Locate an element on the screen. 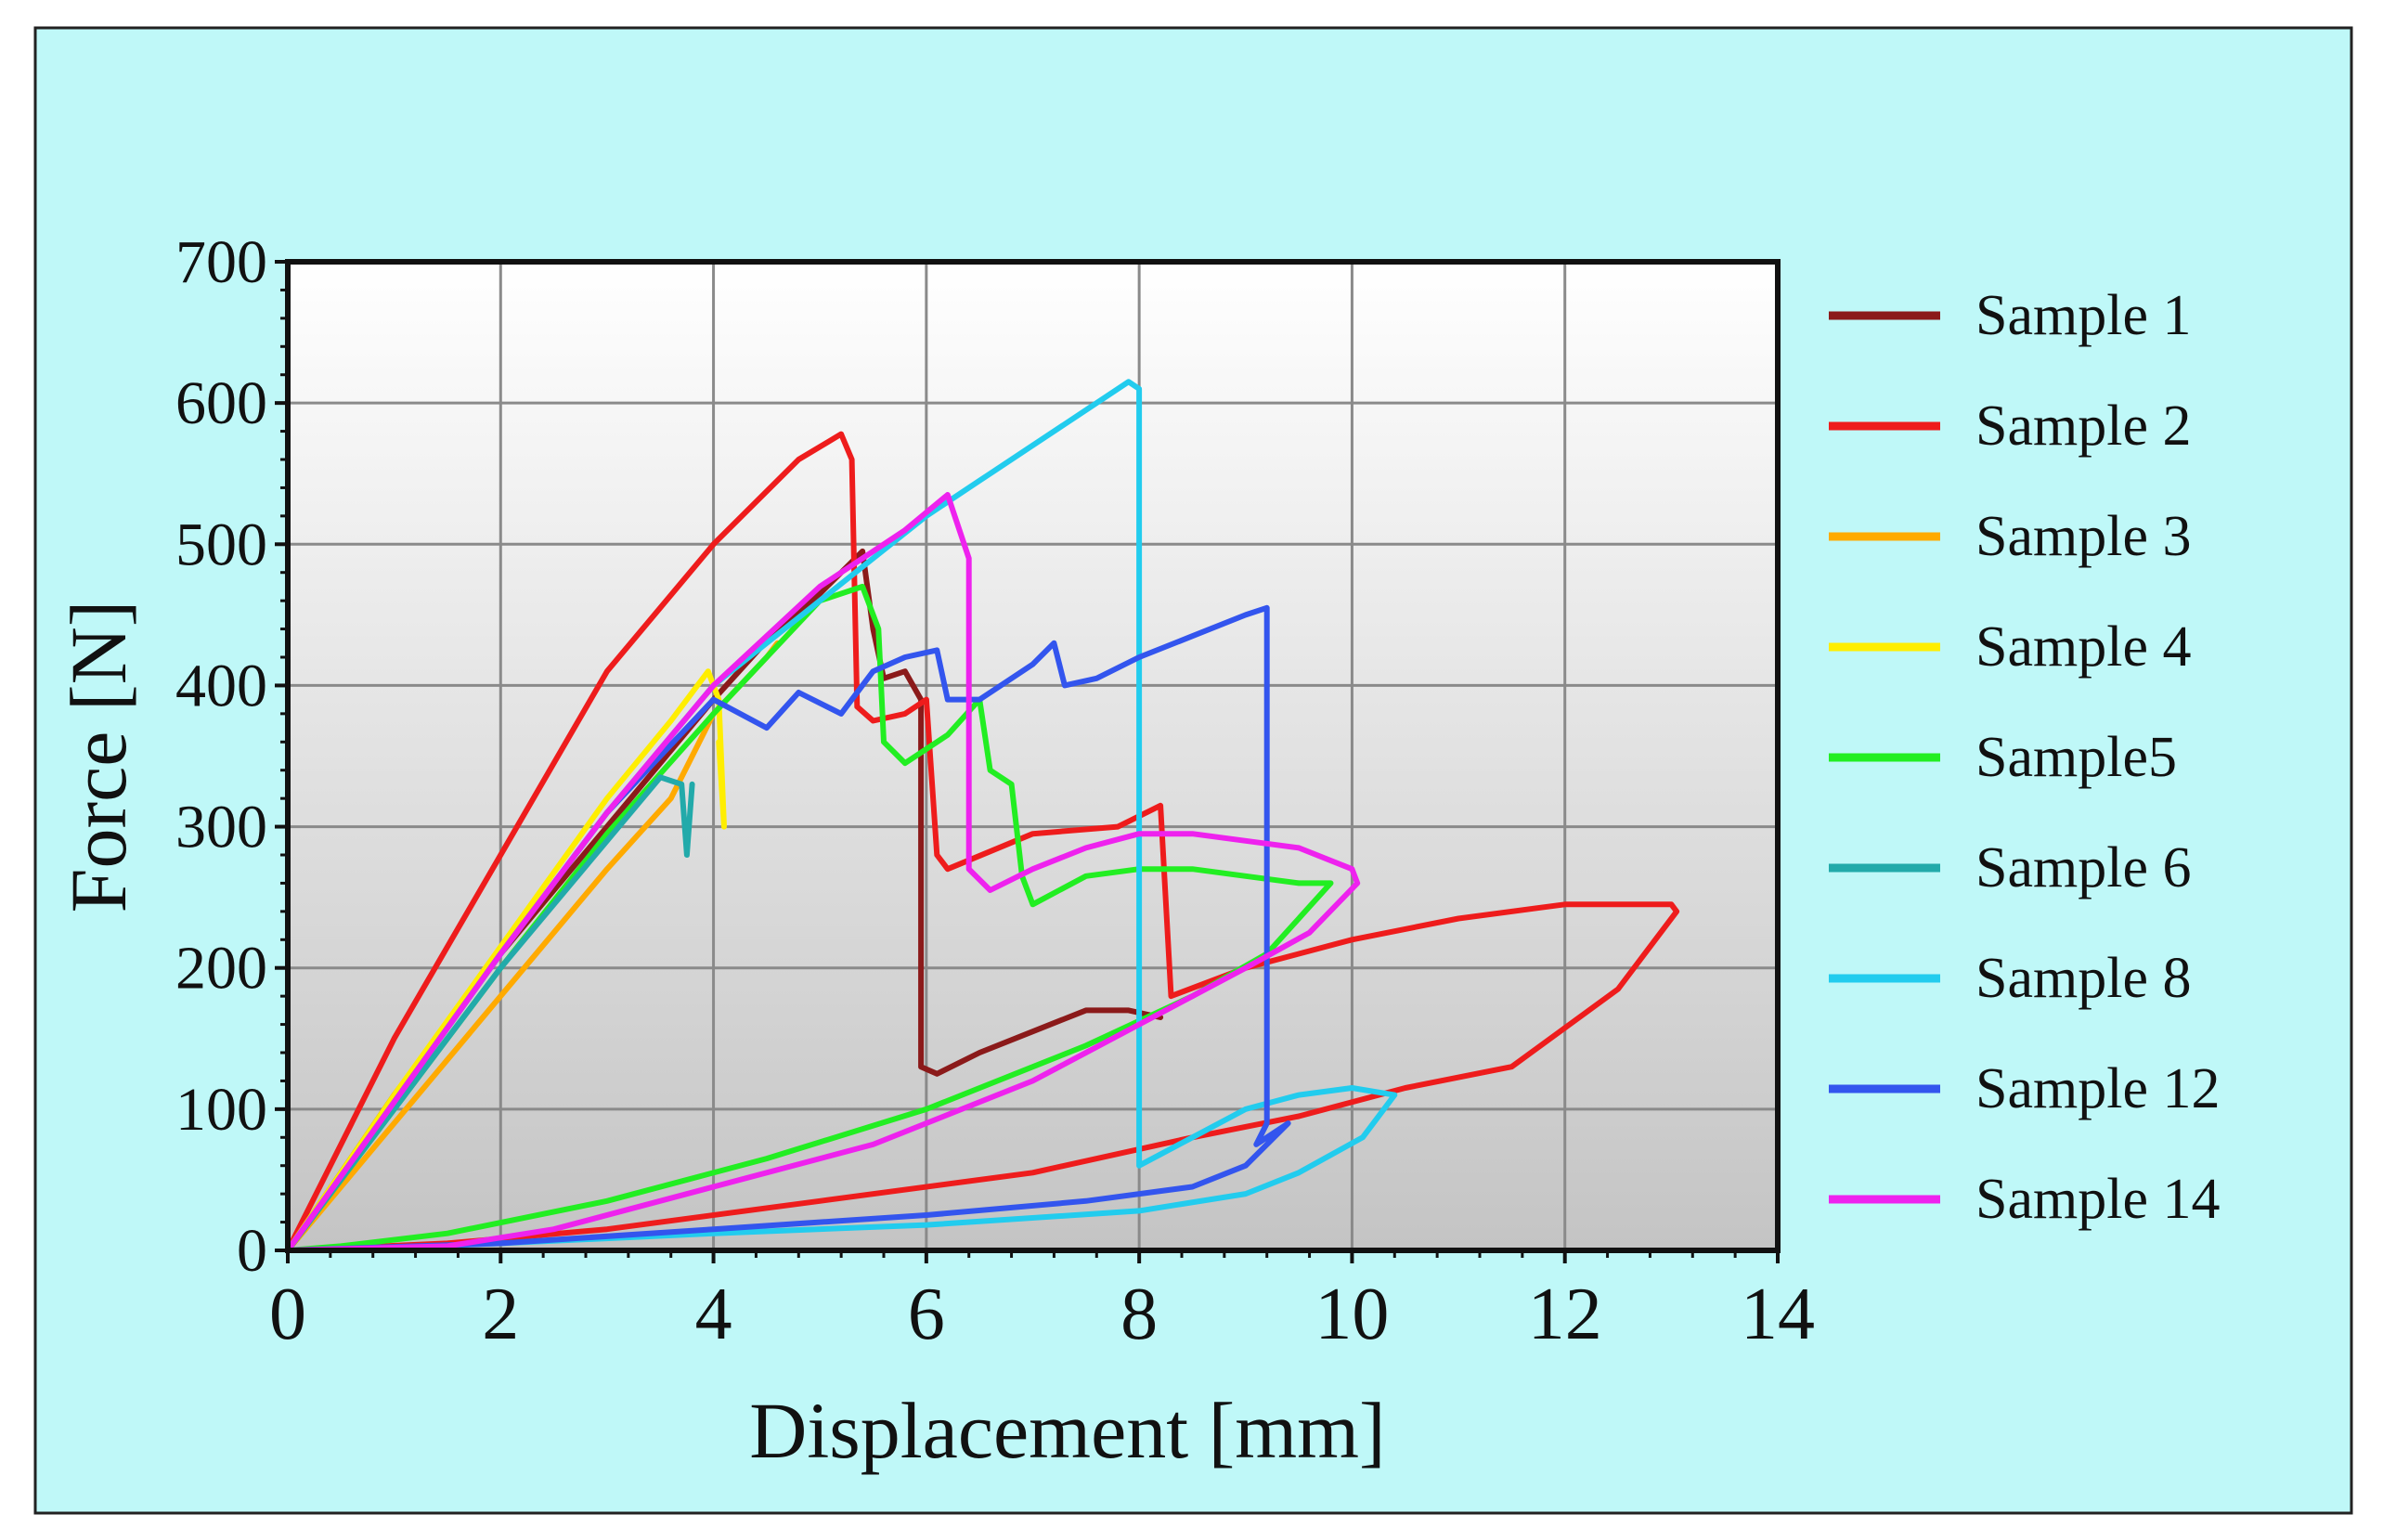  legend-label-9: Sample 14 is located at coordinates (2097, 1200).